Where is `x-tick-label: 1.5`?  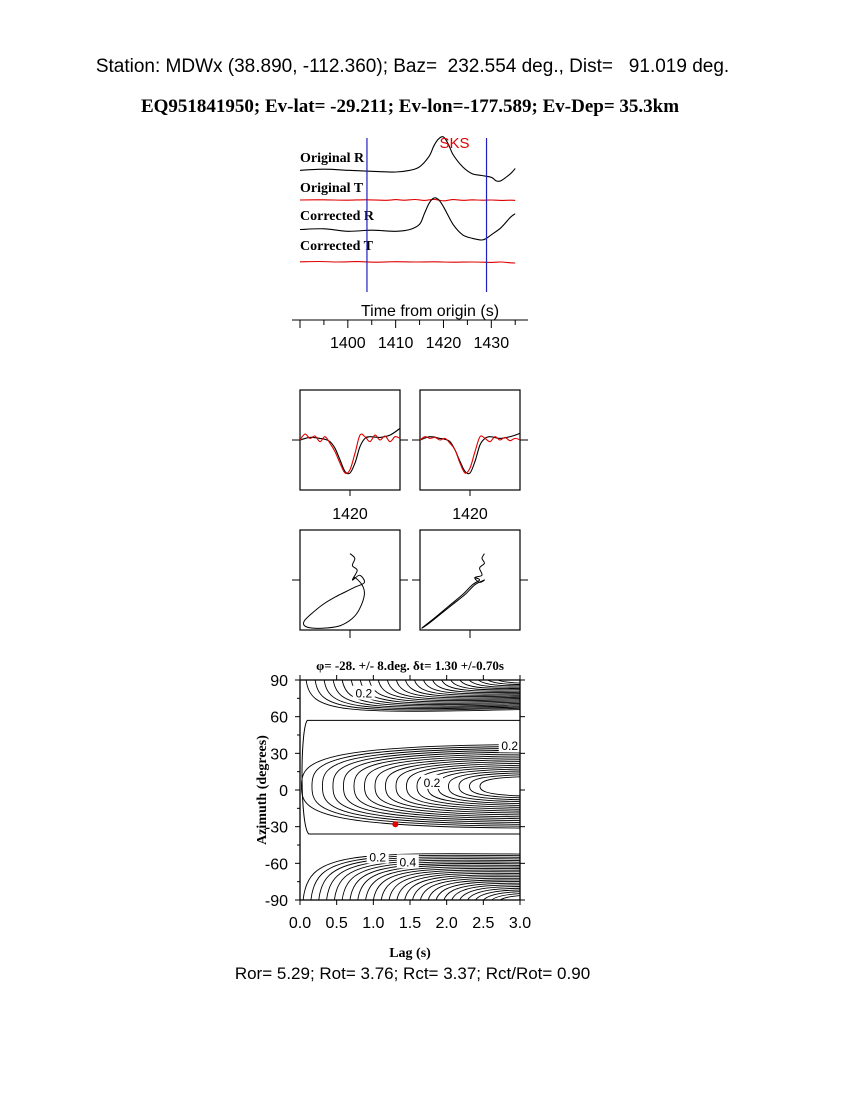
x-tick-label: 1.5 is located at coordinates (410, 923).